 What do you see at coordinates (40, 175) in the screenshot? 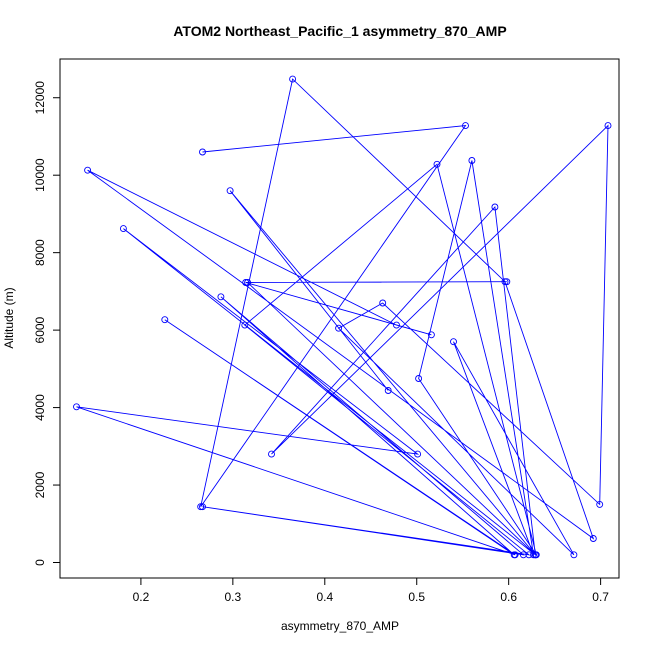
I see `y-tick-label: 10000` at bounding box center [40, 175].